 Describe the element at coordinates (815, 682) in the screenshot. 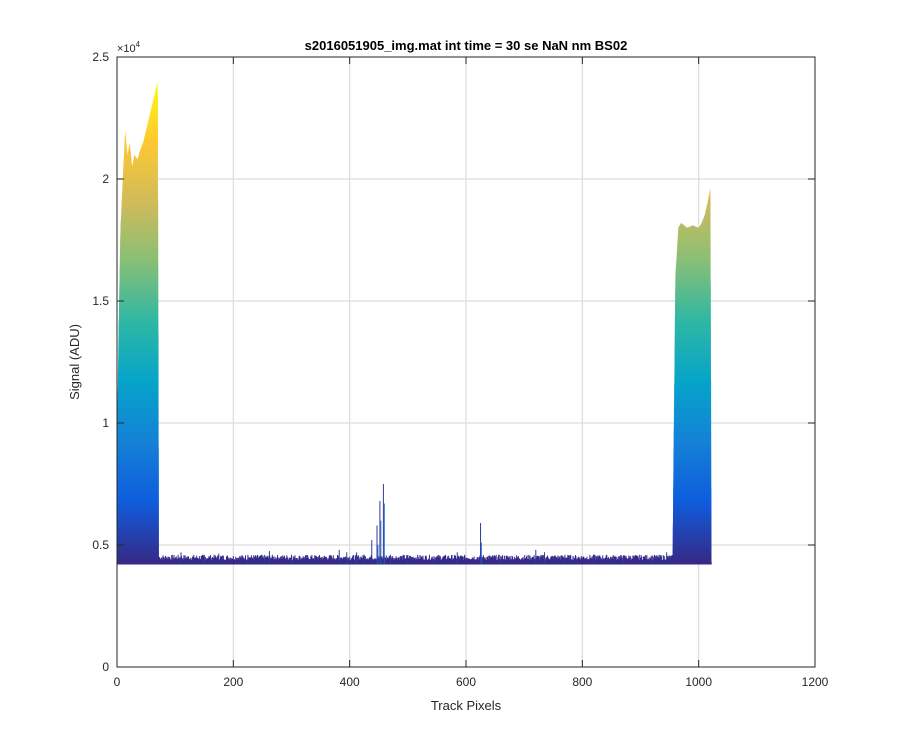

I see `x-tick-label: 1200` at that location.